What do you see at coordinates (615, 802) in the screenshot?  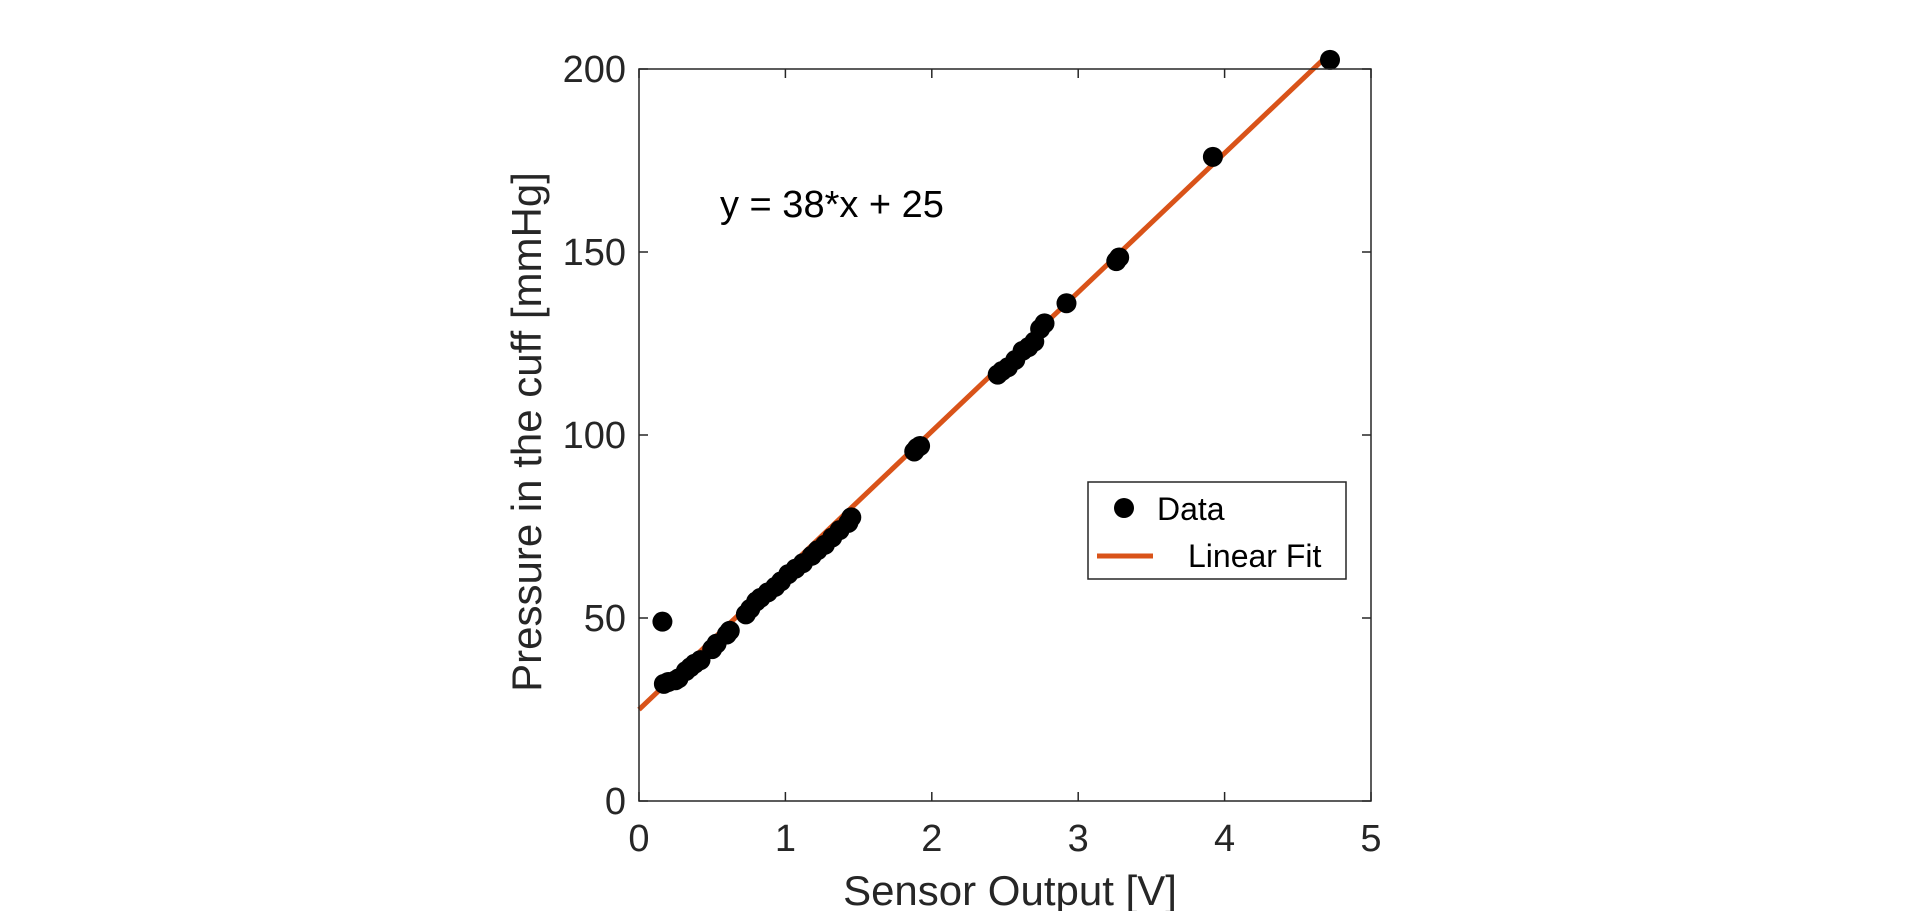 I see `y-tick-label: 0` at bounding box center [615, 802].